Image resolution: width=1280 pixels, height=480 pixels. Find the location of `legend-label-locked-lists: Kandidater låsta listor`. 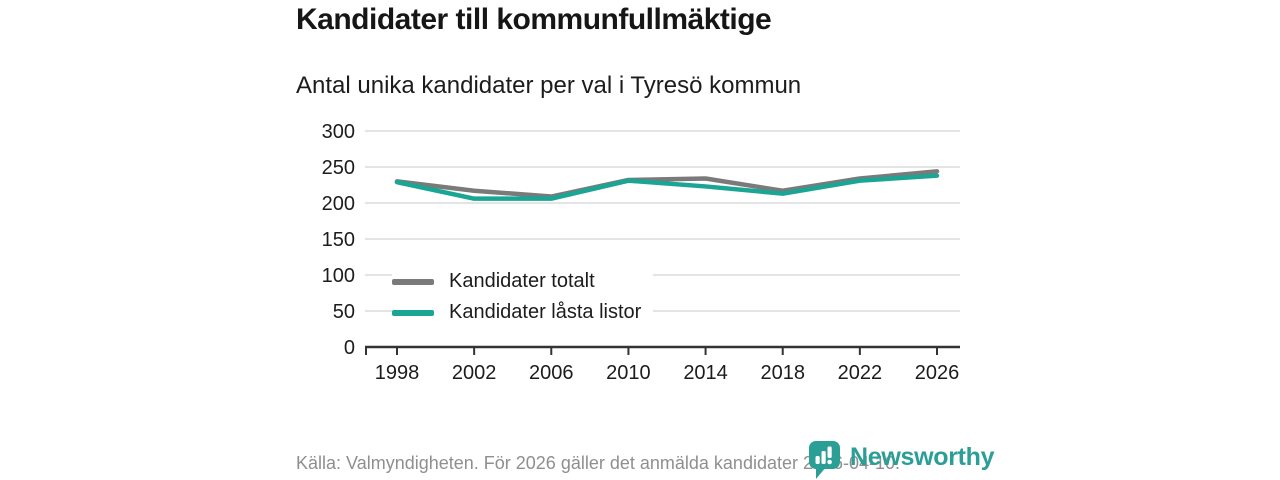

legend-label-locked-lists: Kandidater låsta listor is located at coordinates (545, 312).